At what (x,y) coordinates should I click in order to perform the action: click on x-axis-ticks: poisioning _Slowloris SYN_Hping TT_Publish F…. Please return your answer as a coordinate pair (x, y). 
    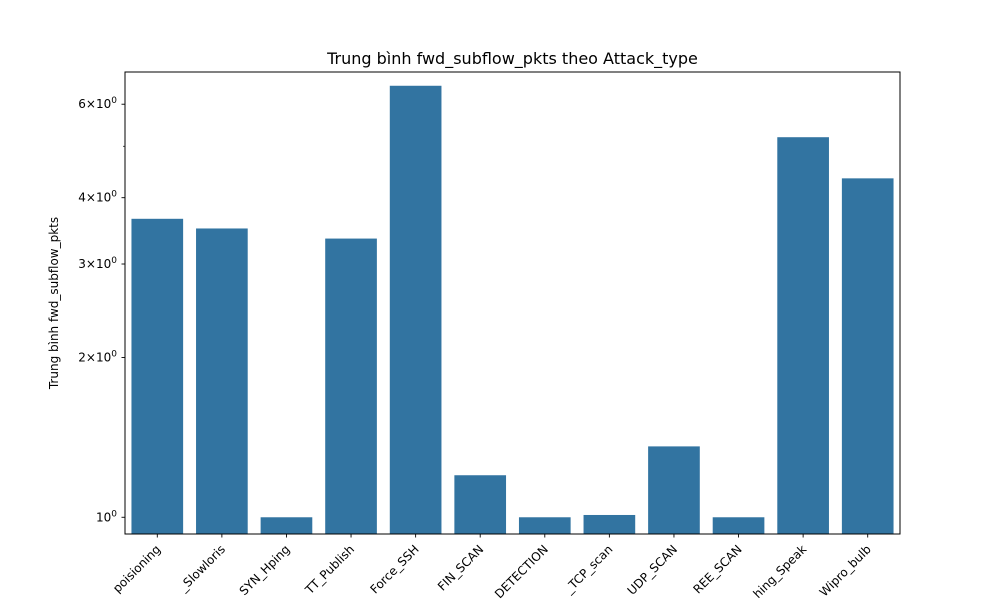
    Looking at the image, I should click on (492, 567).